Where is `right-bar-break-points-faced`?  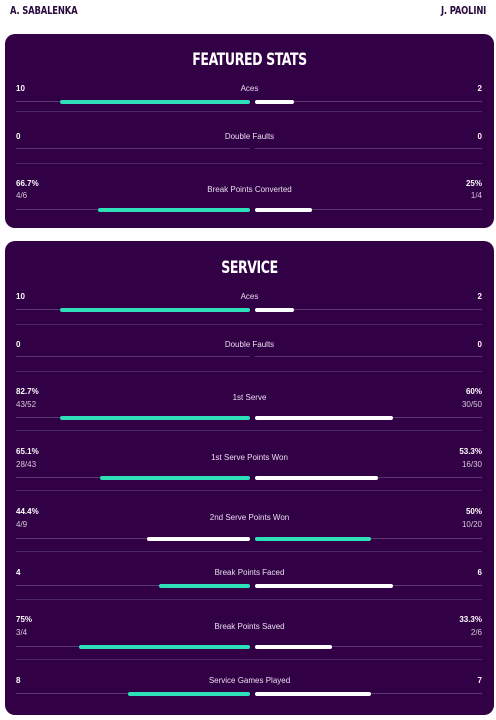
right-bar-break-points-faced is located at coordinates (324, 585).